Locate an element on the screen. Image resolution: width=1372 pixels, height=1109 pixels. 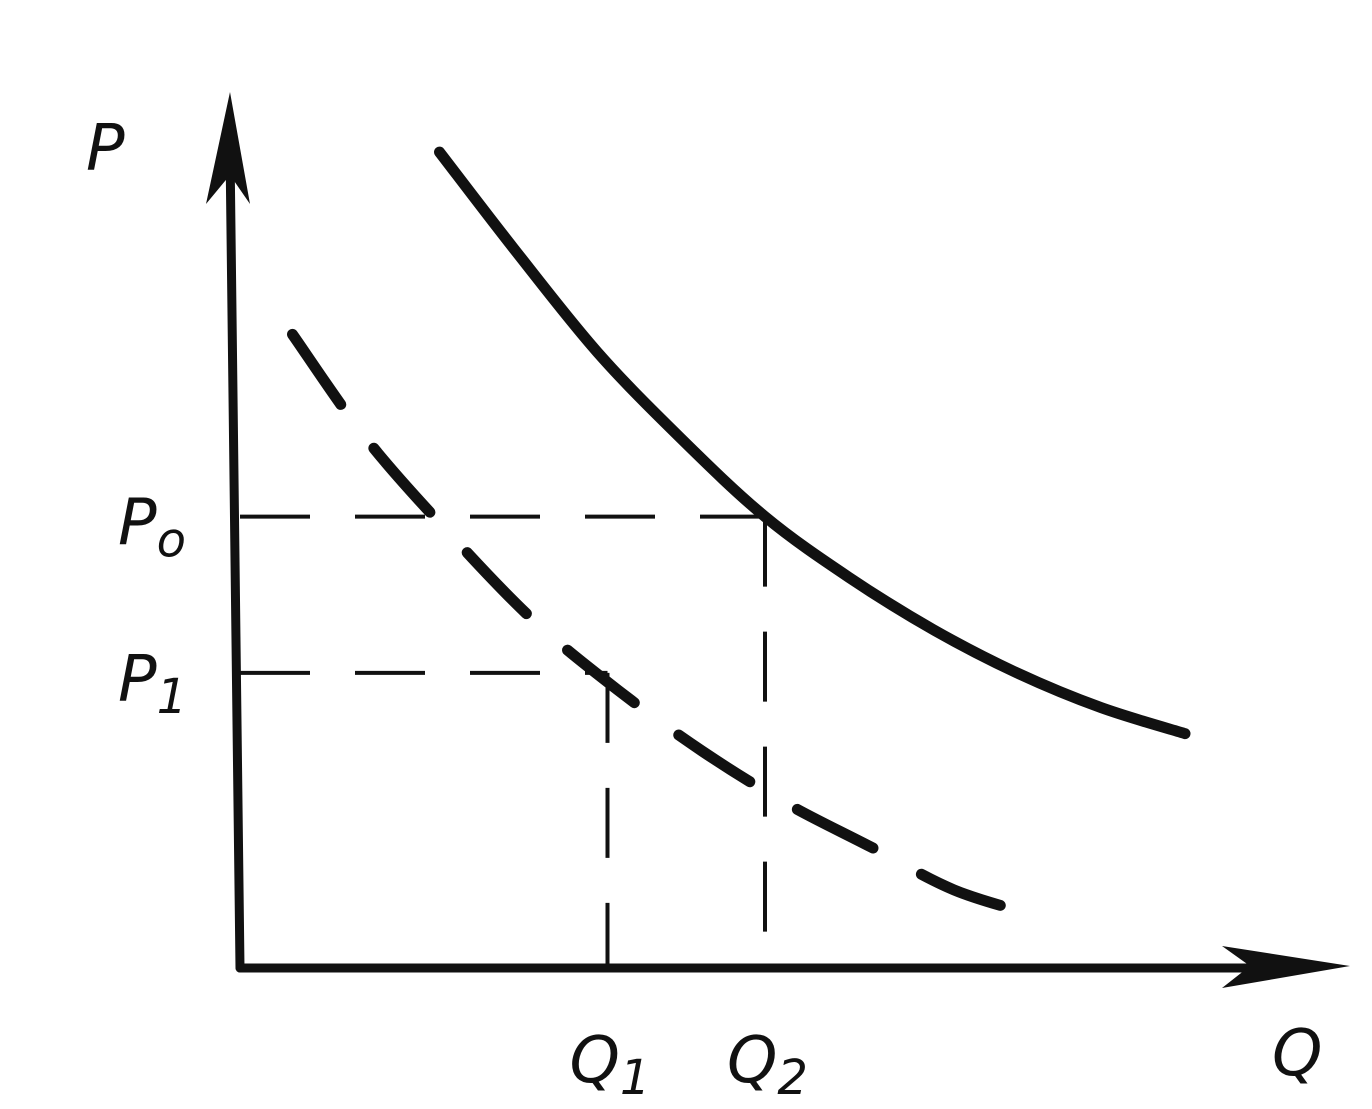
tick-label-p1: P1 is located at coordinates (152, 684).